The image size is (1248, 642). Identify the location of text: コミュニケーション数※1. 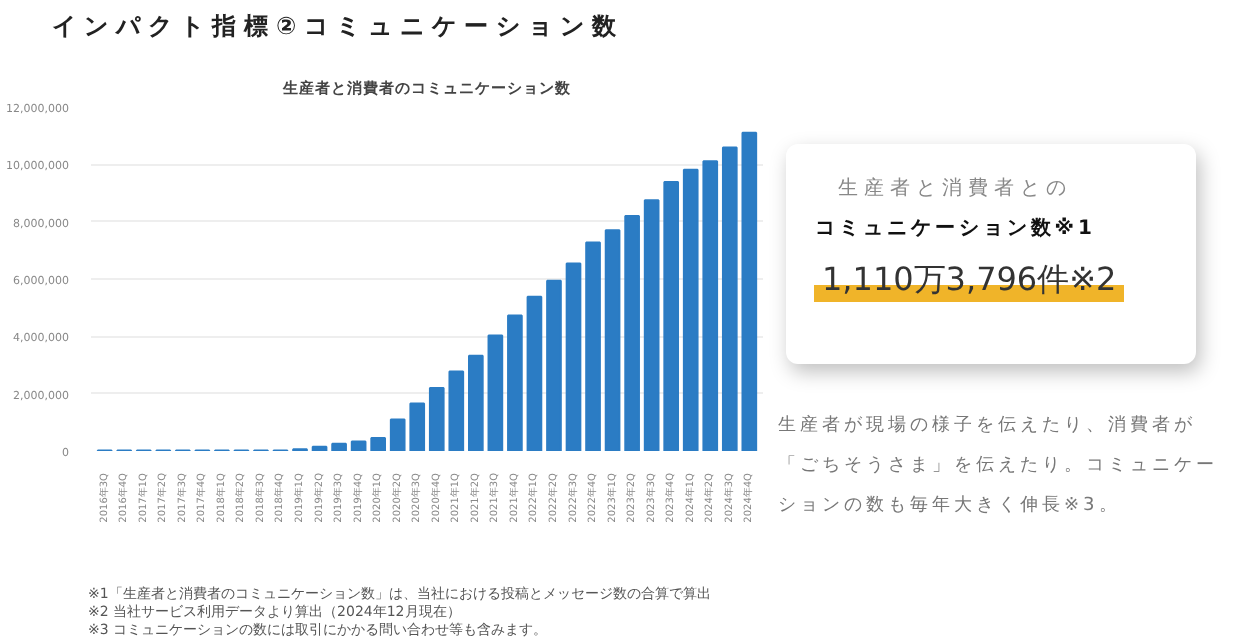
(955, 230).